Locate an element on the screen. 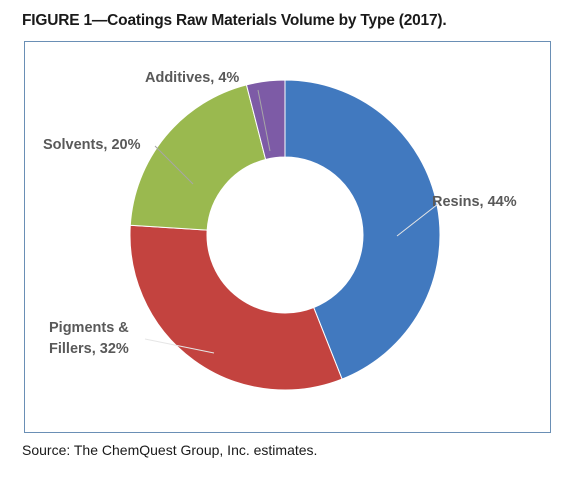 The image size is (584, 478). data-label-pigments-fillers: Pigments & Fillers, 32% is located at coordinates (89, 338).